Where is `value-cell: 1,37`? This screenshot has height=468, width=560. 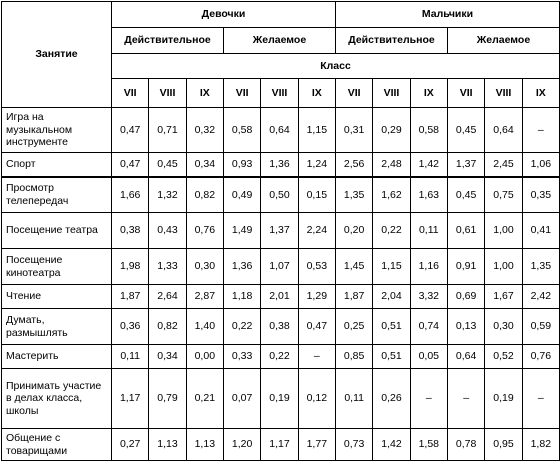
value-cell: 1,37 is located at coordinates (466, 165).